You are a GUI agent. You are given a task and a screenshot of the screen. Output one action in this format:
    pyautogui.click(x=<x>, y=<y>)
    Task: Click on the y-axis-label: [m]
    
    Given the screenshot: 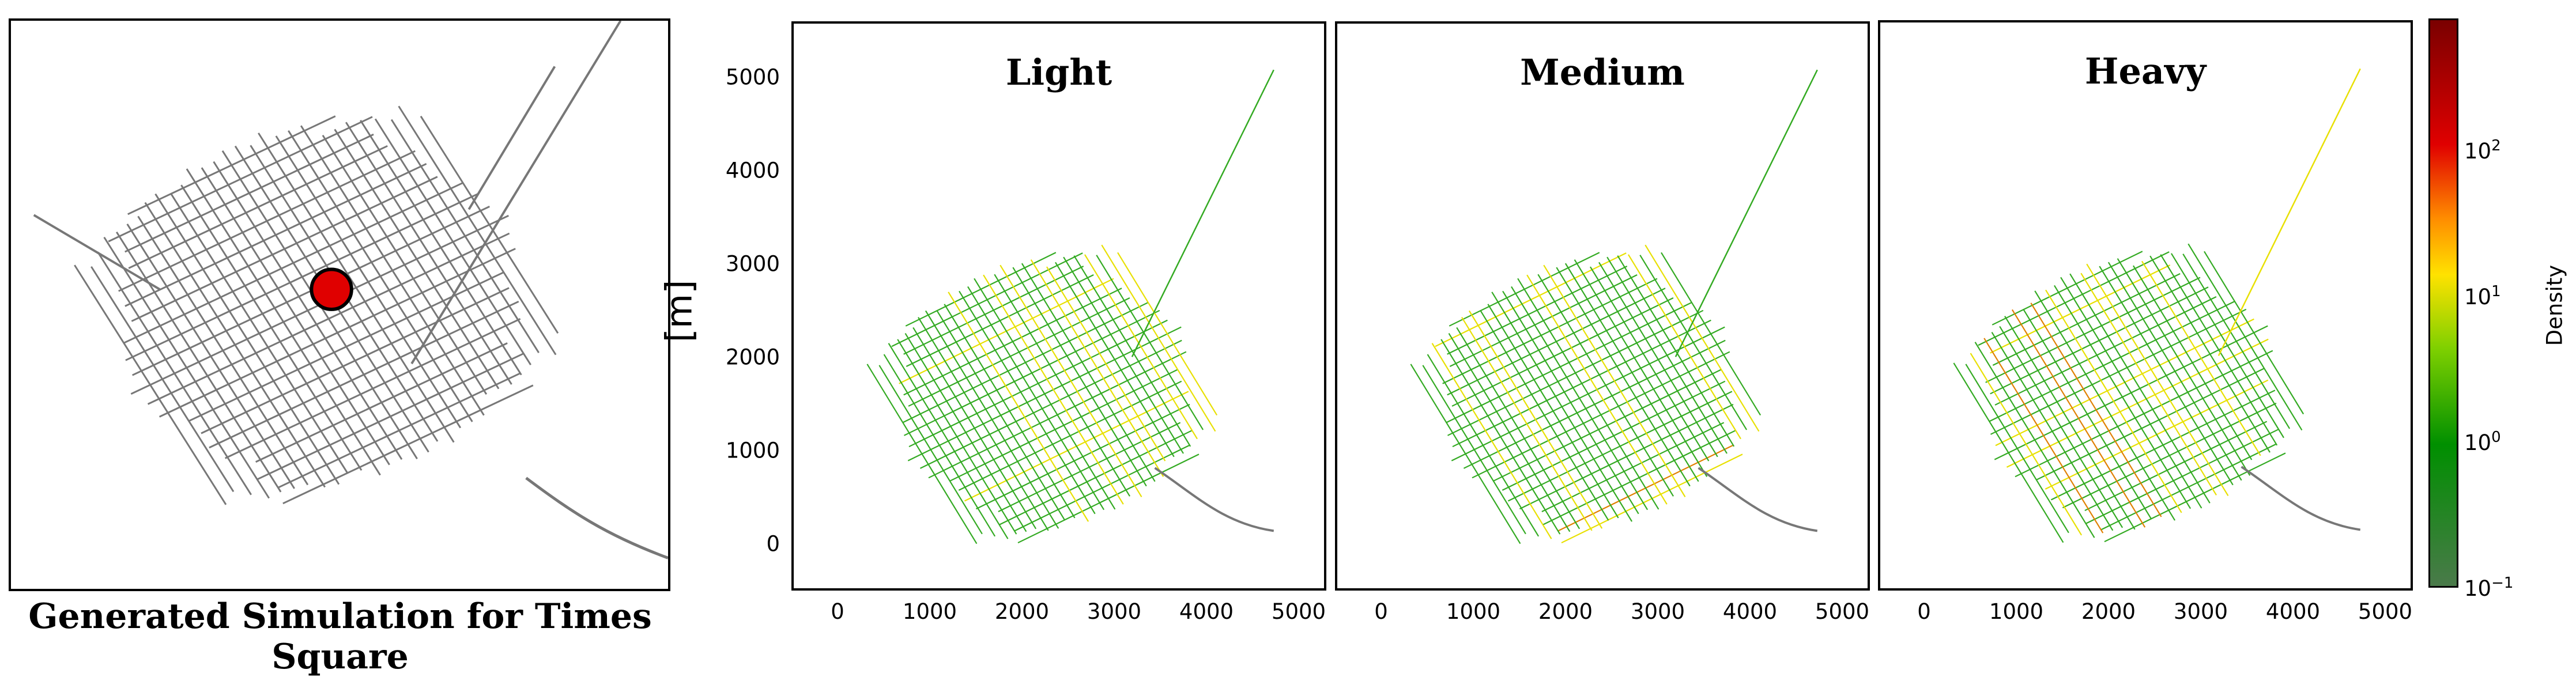 What is the action you would take?
    pyautogui.click(x=679, y=311)
    